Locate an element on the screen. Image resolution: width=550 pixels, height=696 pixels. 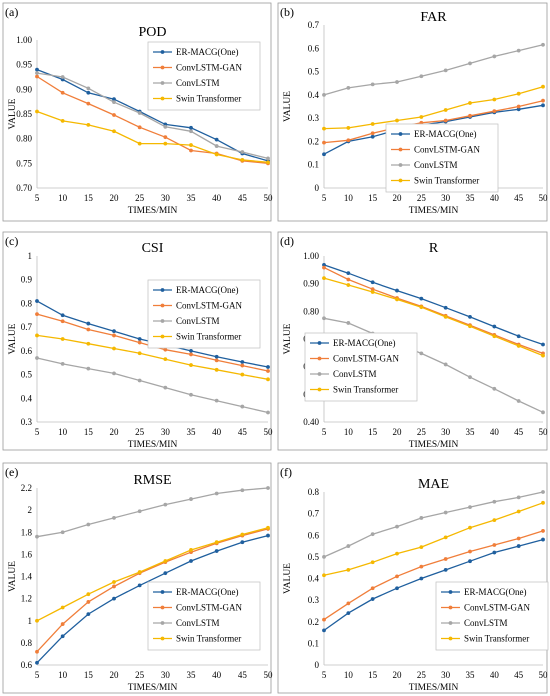
y-tick-label: 0.75 is located at coordinates (24, 163).